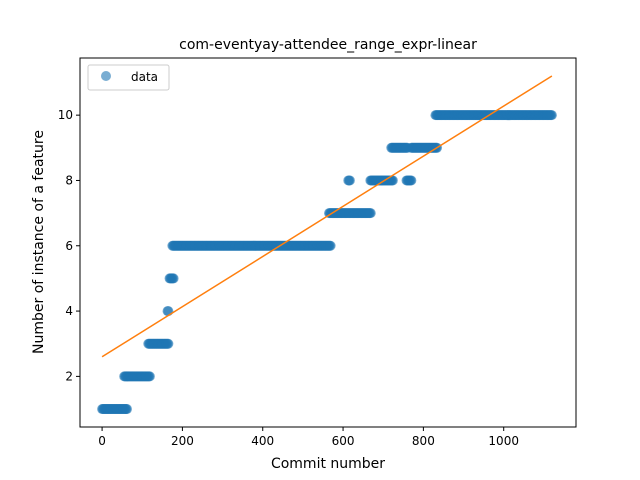  Describe the element at coordinates (69, 311) in the screenshot. I see `y-tick-label: 4` at that location.